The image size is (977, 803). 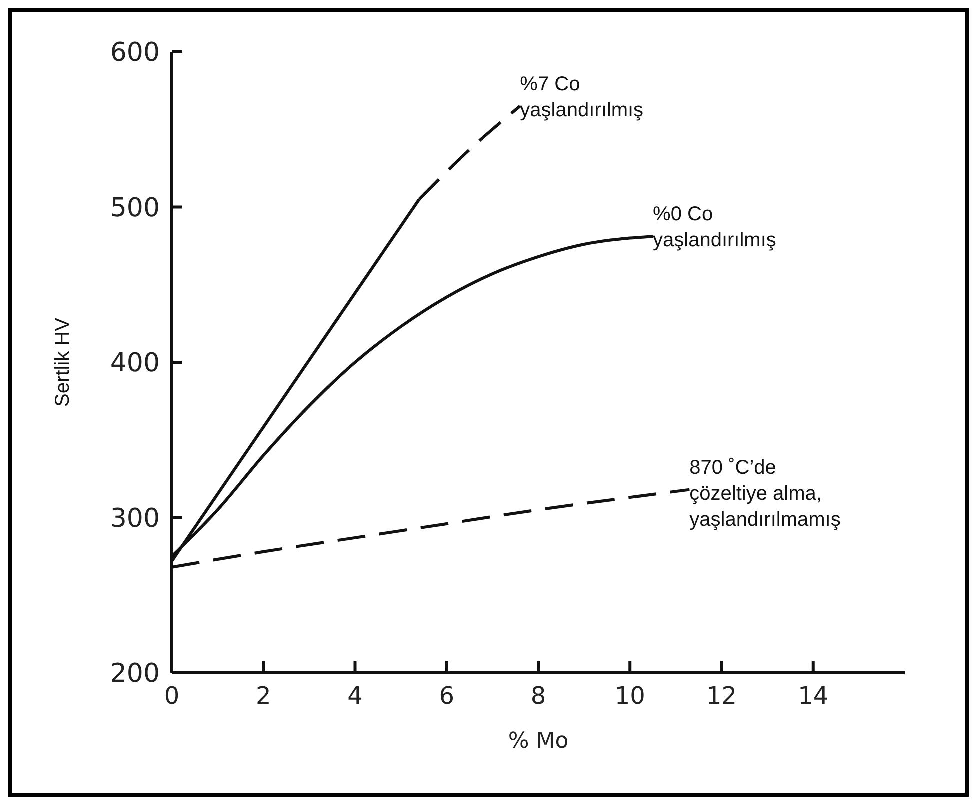 I want to click on x-tick-label: 4, so click(x=355, y=696).